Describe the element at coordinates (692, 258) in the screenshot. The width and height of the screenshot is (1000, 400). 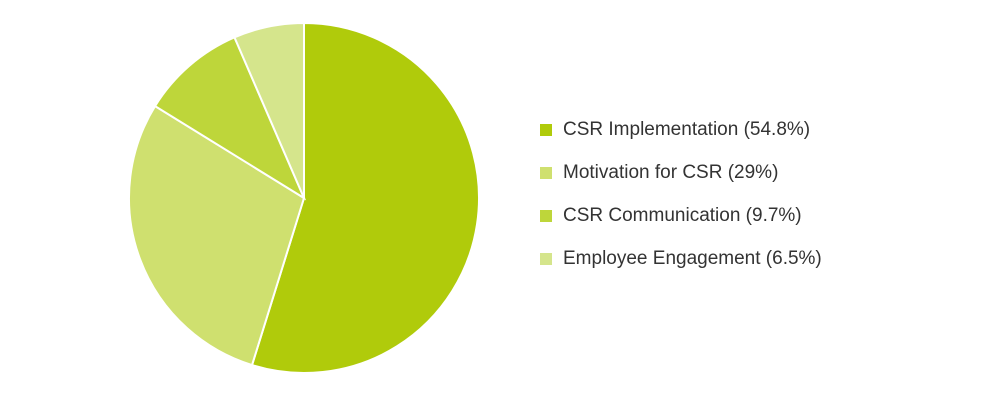
I see `legend-label: Employee Engagement (6.5%)` at that location.